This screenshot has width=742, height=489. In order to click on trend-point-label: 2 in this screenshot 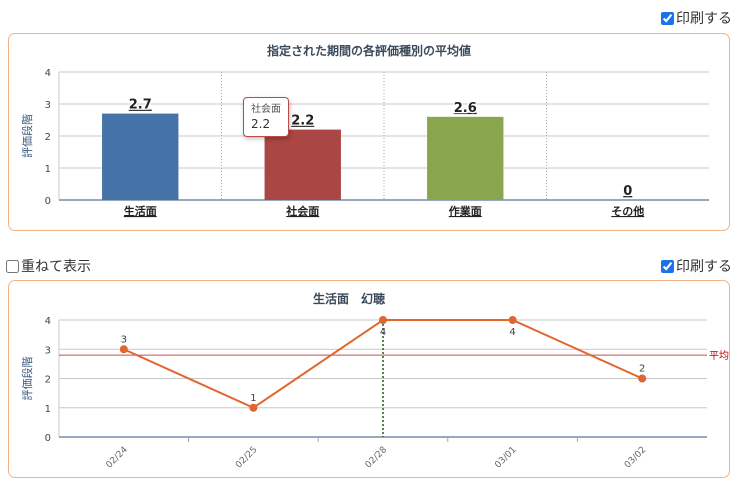, I will do `click(642, 369)`.